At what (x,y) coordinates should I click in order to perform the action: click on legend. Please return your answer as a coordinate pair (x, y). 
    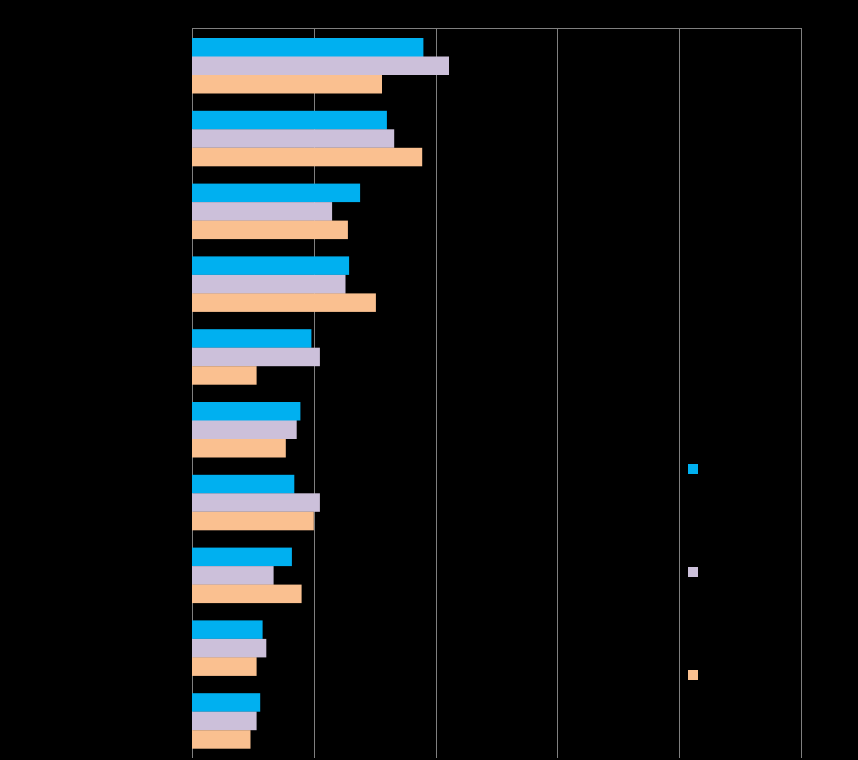
    Looking at the image, I should click on (693, 572).